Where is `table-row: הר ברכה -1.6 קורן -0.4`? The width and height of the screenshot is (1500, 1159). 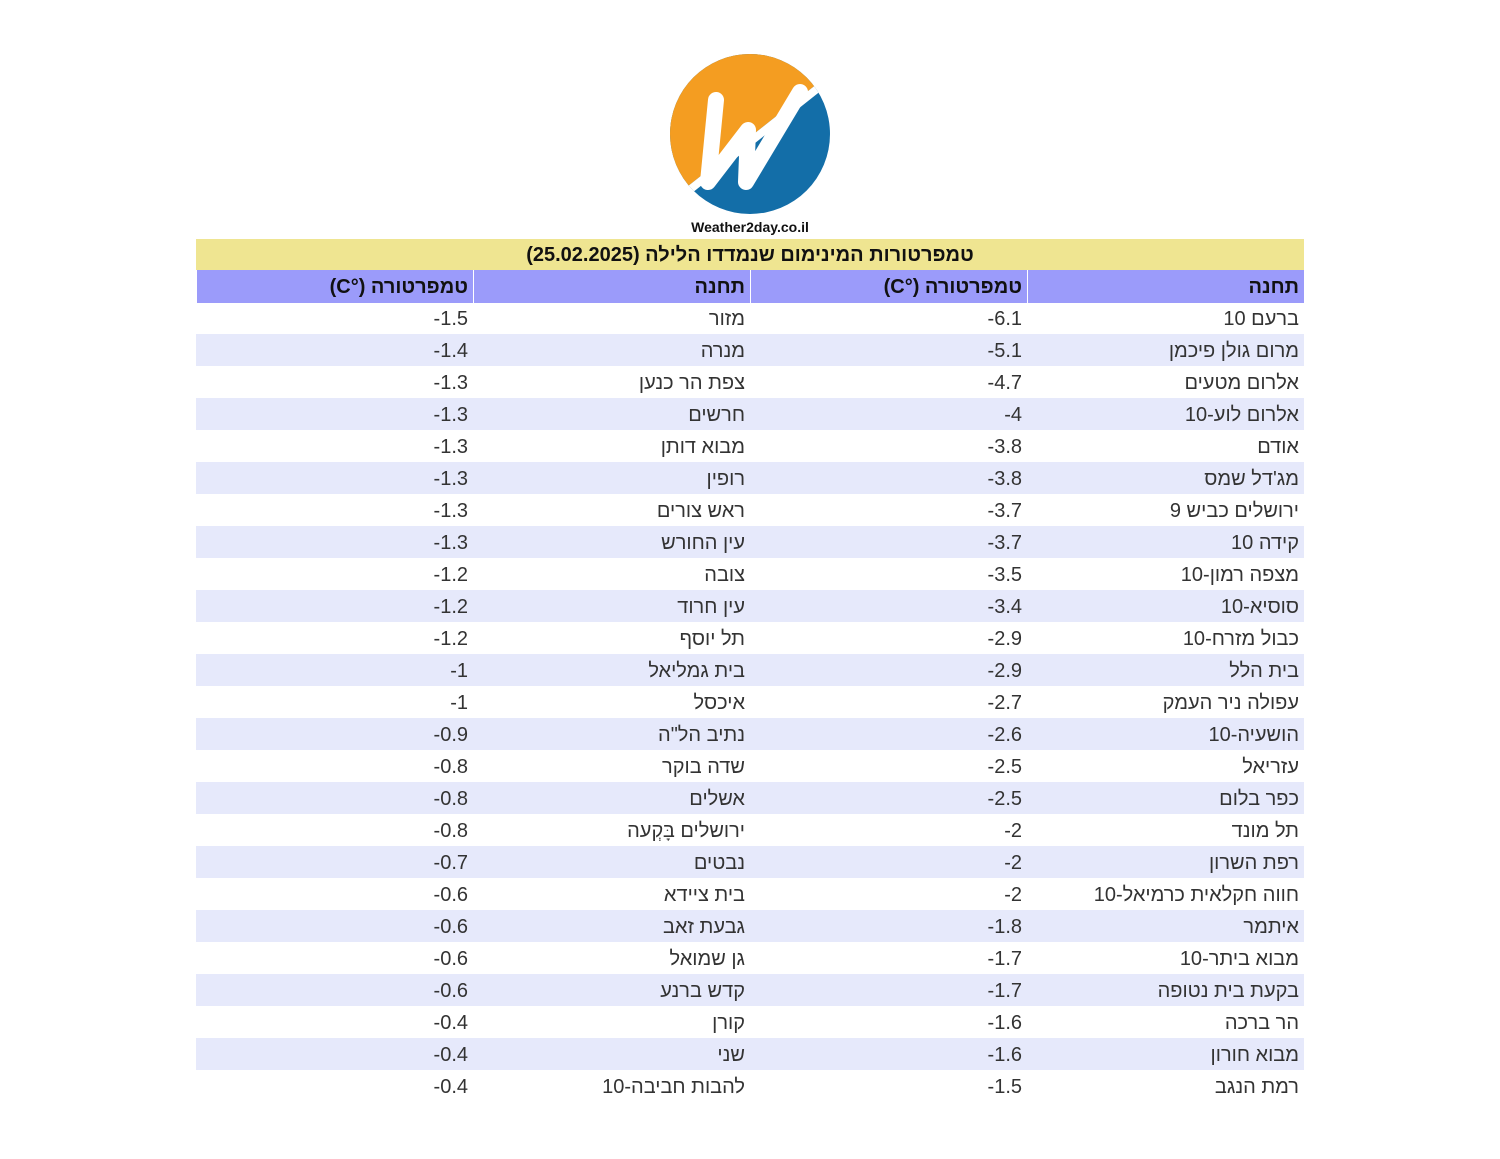 table-row: הר ברכה -1.6 קורן -0.4 is located at coordinates (750, 1022).